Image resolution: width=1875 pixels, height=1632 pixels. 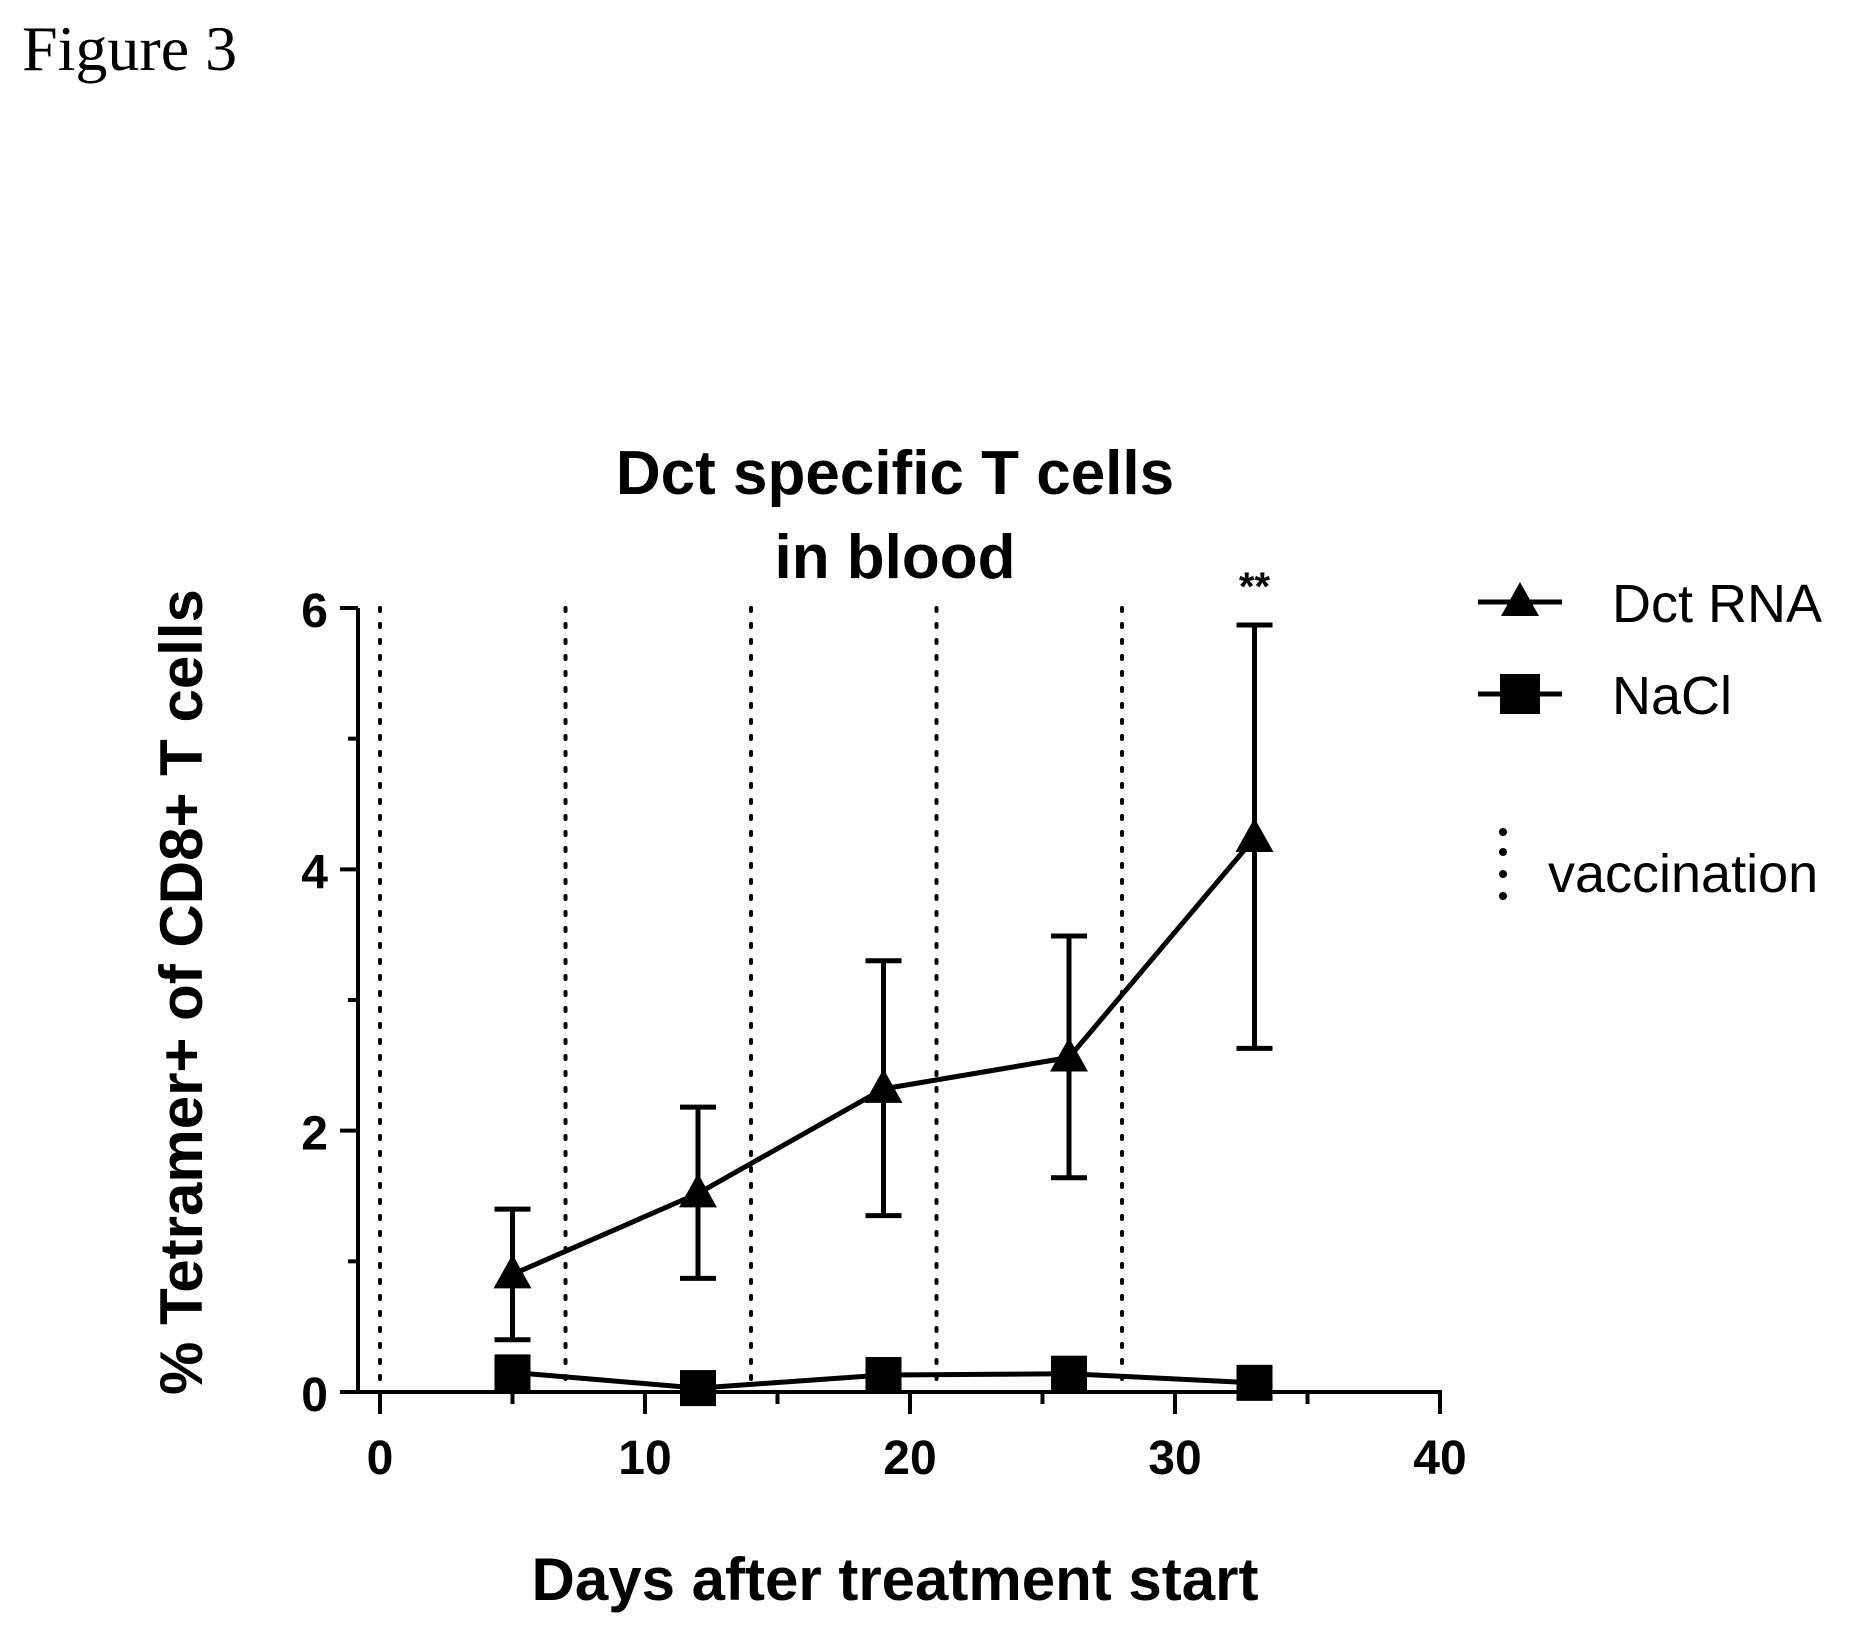 What do you see at coordinates (1174, 1458) in the screenshot?
I see `x-tick-label: 30` at bounding box center [1174, 1458].